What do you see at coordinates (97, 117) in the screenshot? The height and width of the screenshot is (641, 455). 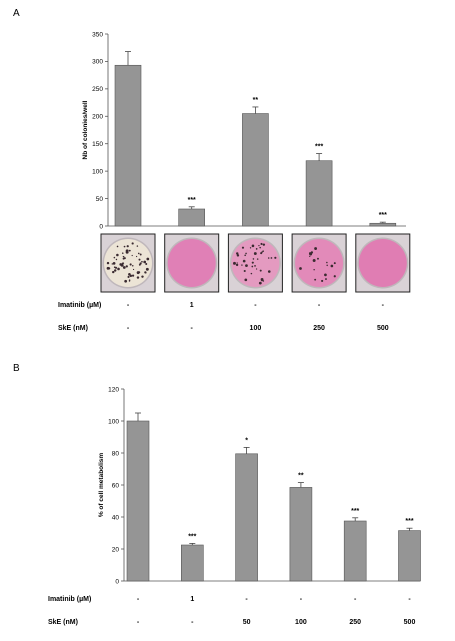 I see `panel-a-y-tick-label: 200` at bounding box center [97, 117].